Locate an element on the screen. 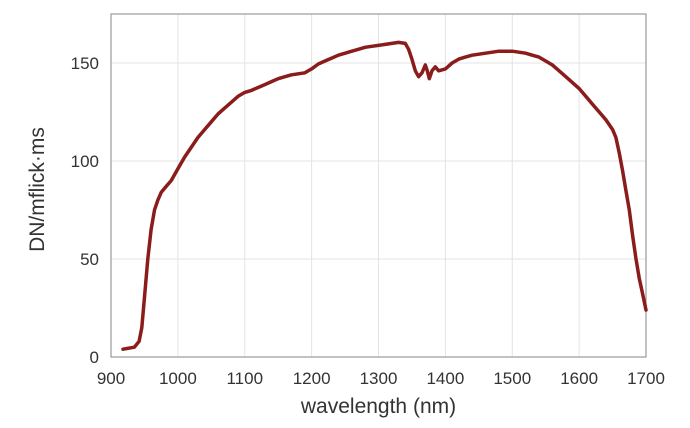 Image resolution: width=690 pixels, height=428 pixels. x-tick-label: 1100 is located at coordinates (244, 378).